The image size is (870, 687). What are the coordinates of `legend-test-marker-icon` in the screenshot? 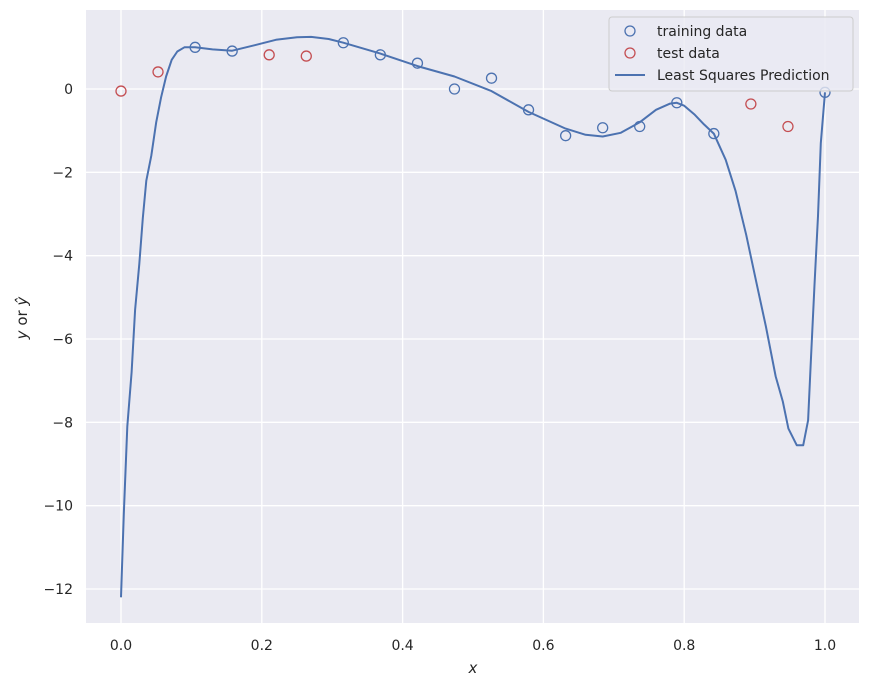 It's located at (630, 53).